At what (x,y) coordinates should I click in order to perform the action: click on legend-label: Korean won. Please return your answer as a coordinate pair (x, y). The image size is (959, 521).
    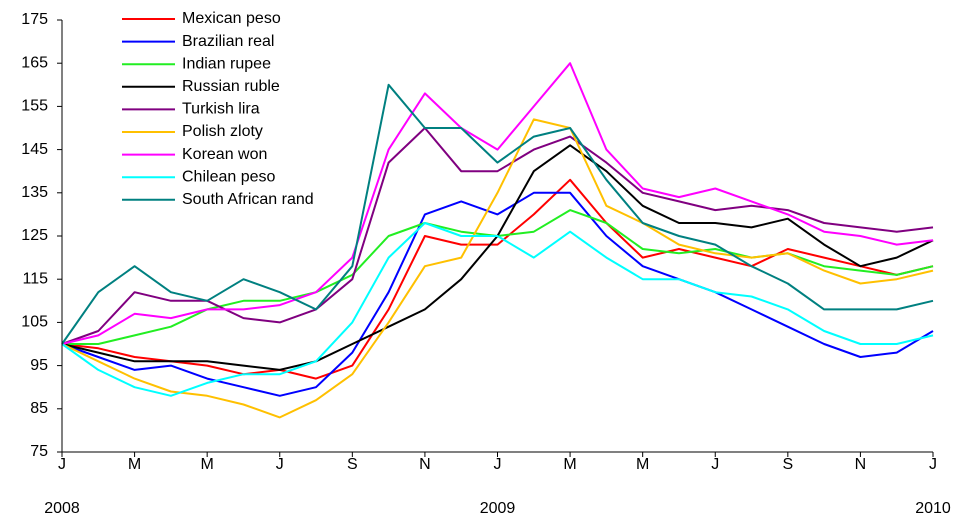
    Looking at the image, I should click on (224, 154).